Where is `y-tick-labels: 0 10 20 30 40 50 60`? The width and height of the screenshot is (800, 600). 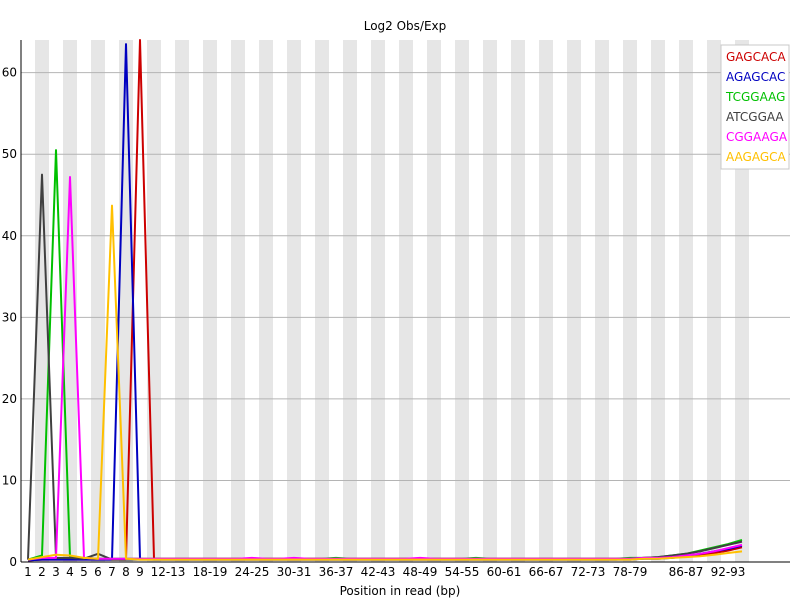
y-tick-labels: 0 10 20 30 40 50 60 is located at coordinates (9, 317).